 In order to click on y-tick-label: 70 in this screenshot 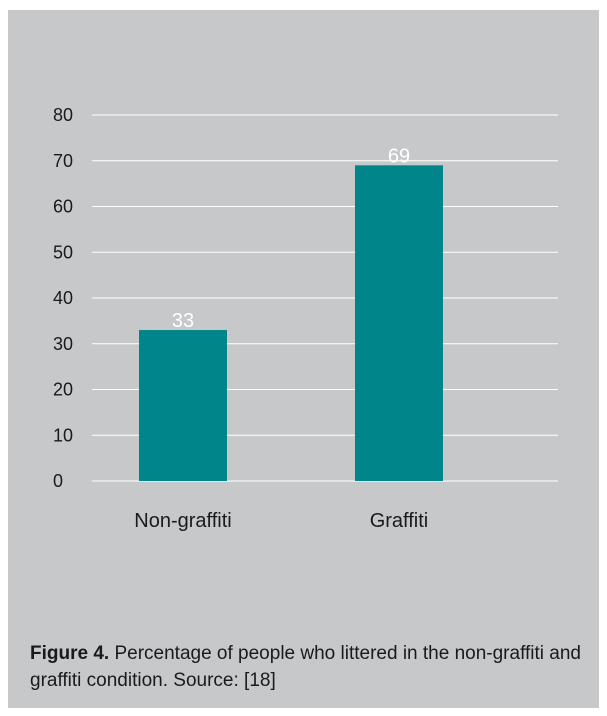, I will do `click(63, 161)`.